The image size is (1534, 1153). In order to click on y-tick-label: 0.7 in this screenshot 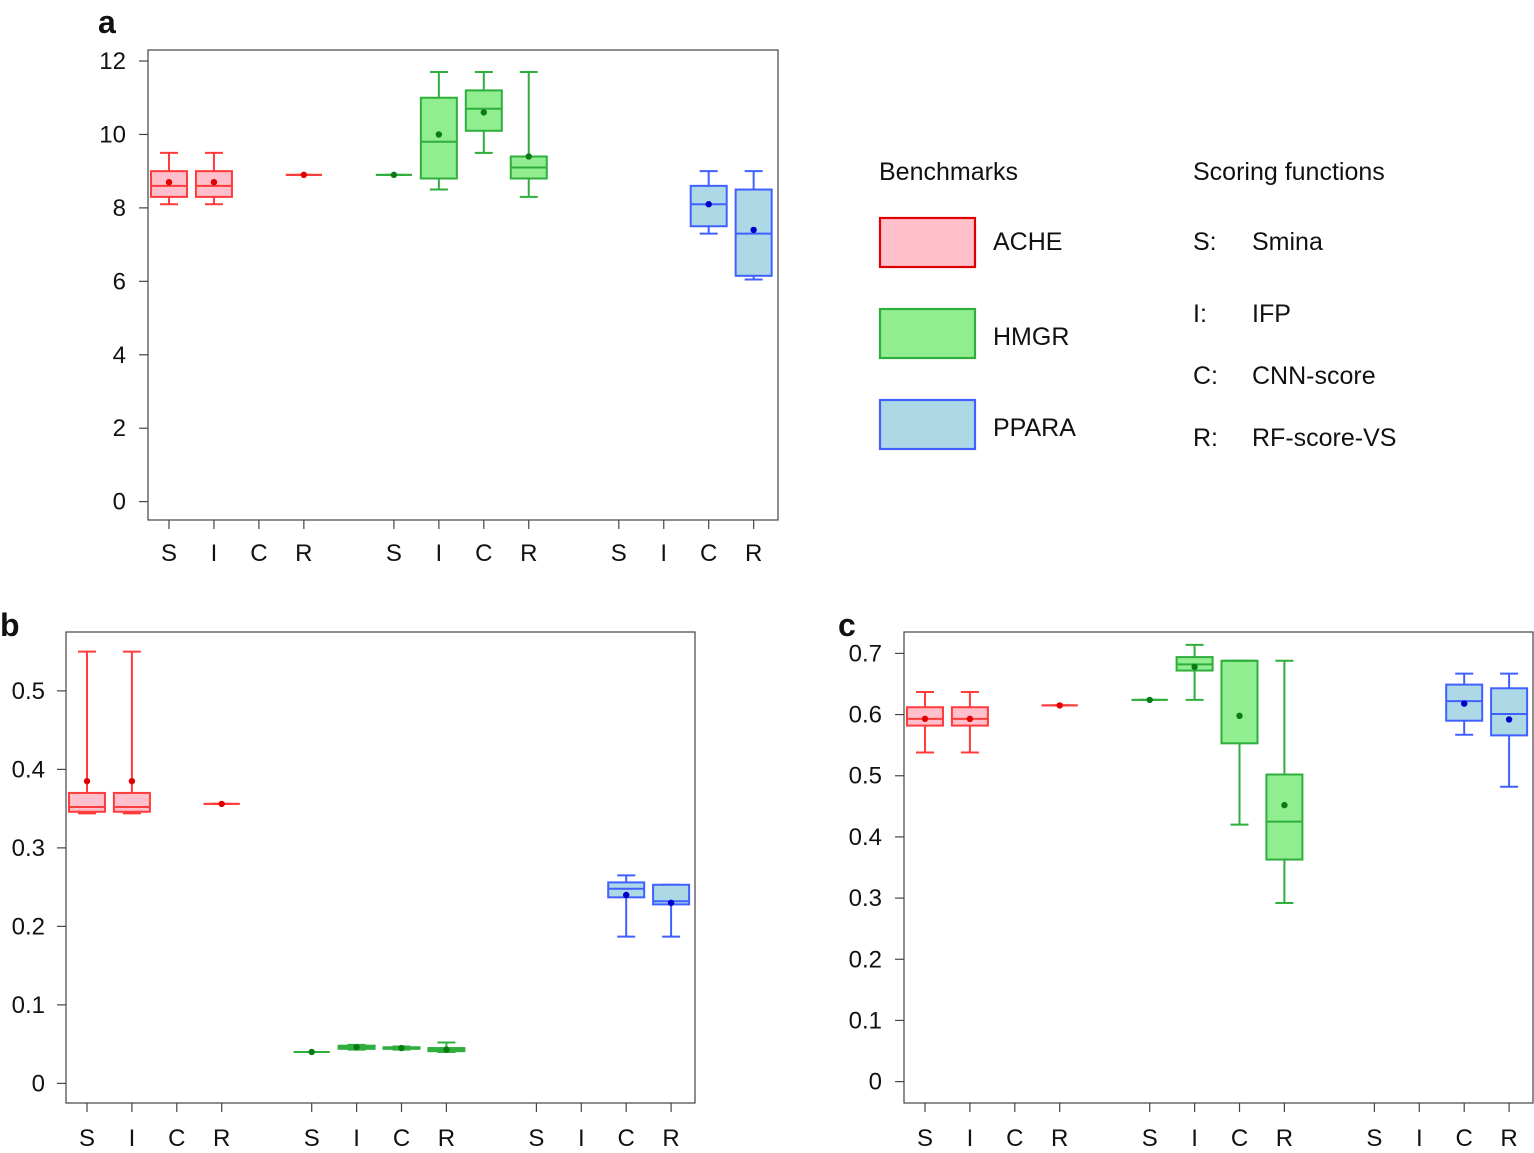, I will do `click(865, 653)`.